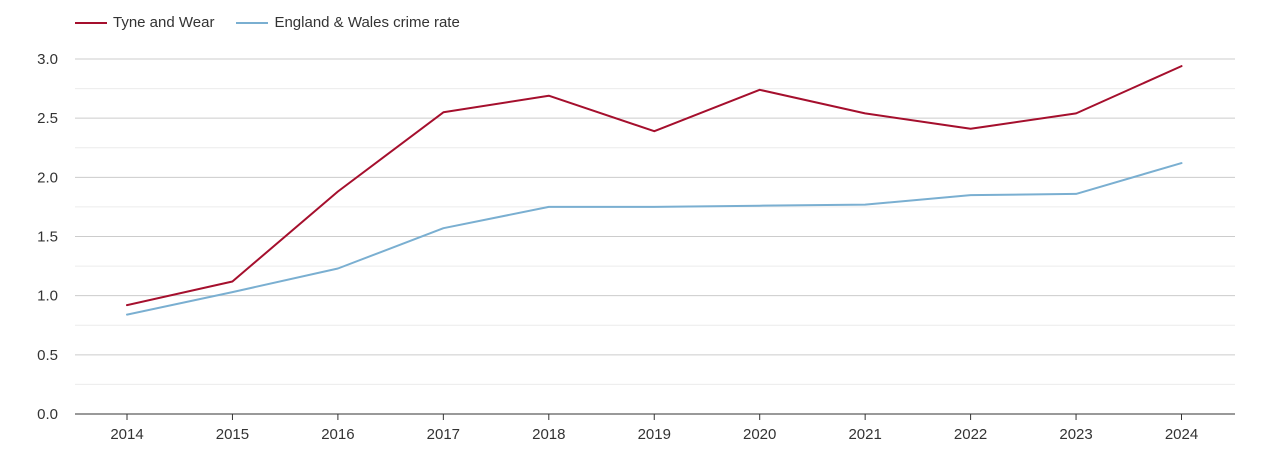 The image size is (1270, 450). I want to click on x-tick-label: 2024, so click(1181, 434).